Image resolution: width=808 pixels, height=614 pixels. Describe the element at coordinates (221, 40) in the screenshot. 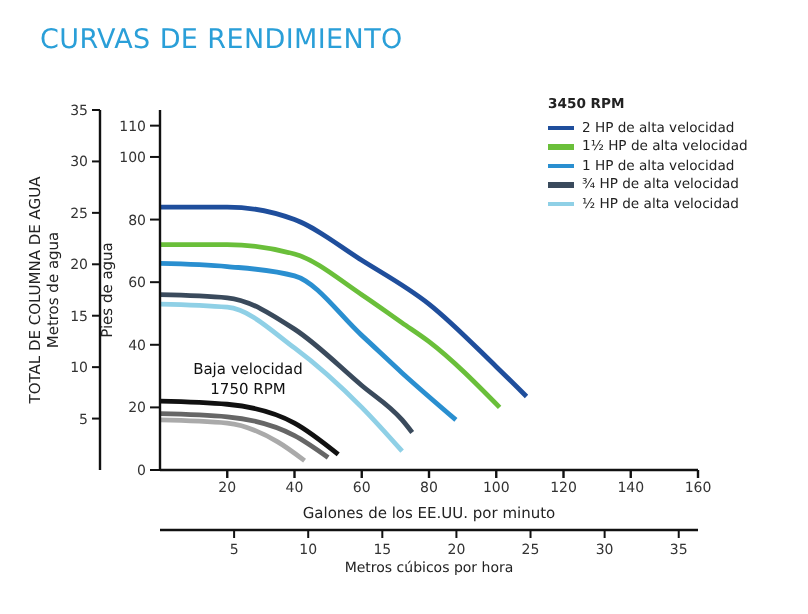

I see `chart-title: CURVAS DE RENDIMIENTO` at that location.